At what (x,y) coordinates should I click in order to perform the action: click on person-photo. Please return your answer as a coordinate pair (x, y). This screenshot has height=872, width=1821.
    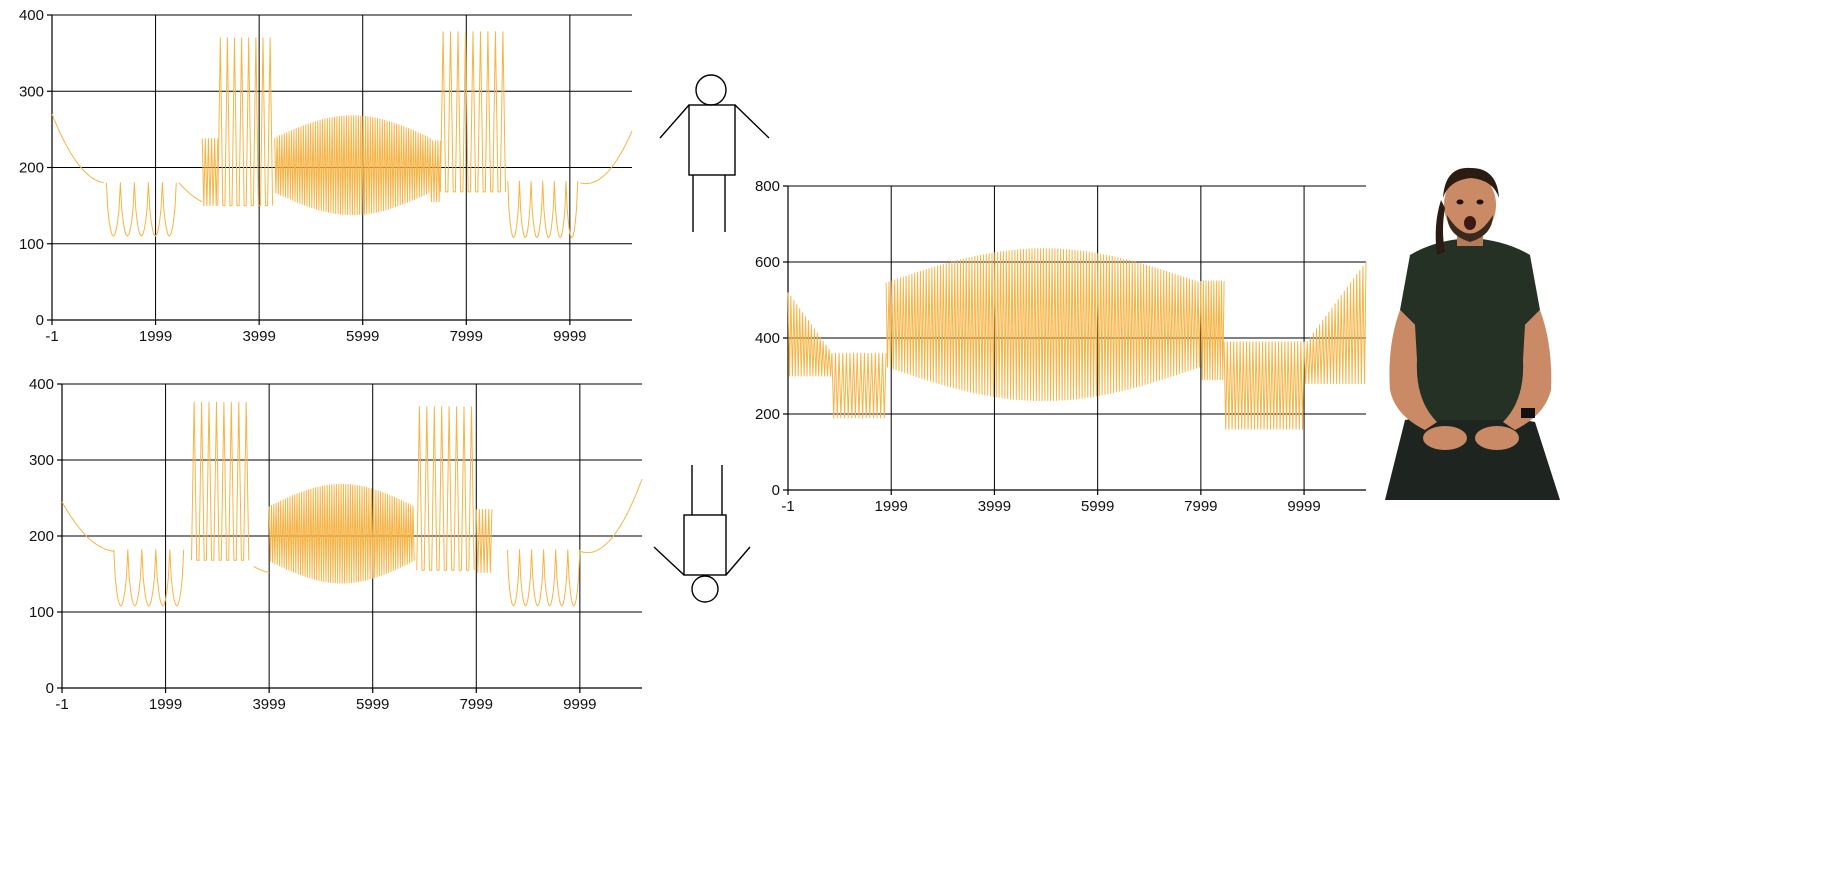
    Looking at the image, I should click on (1470, 330).